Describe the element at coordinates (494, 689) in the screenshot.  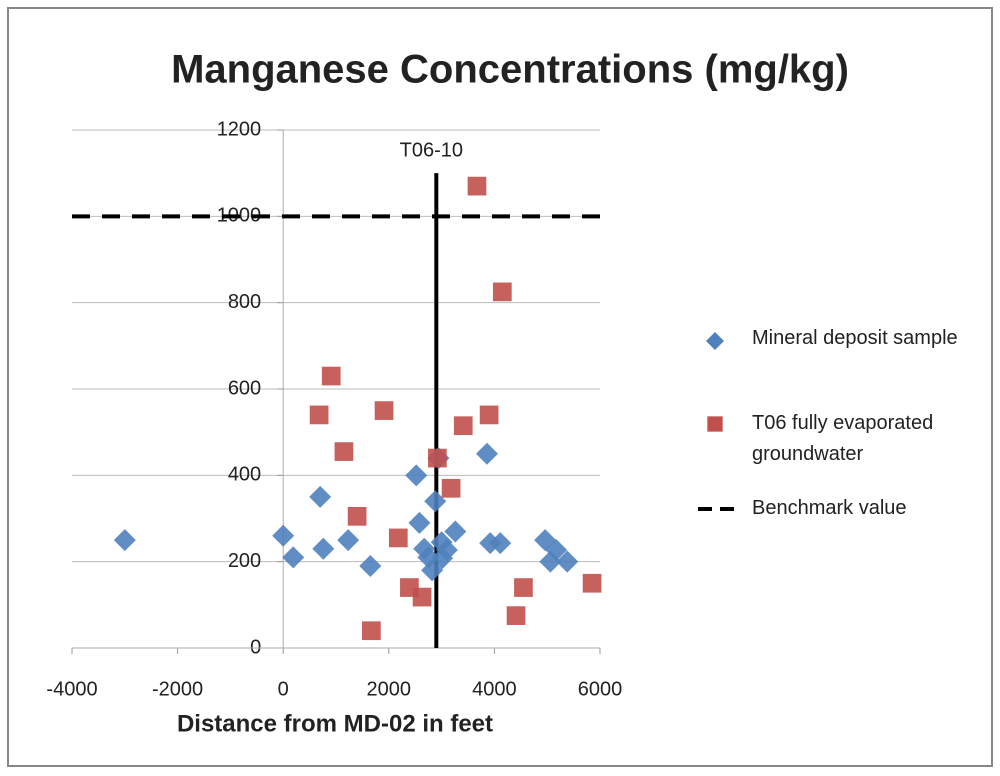
I see `x-tick-label: 4000` at that location.